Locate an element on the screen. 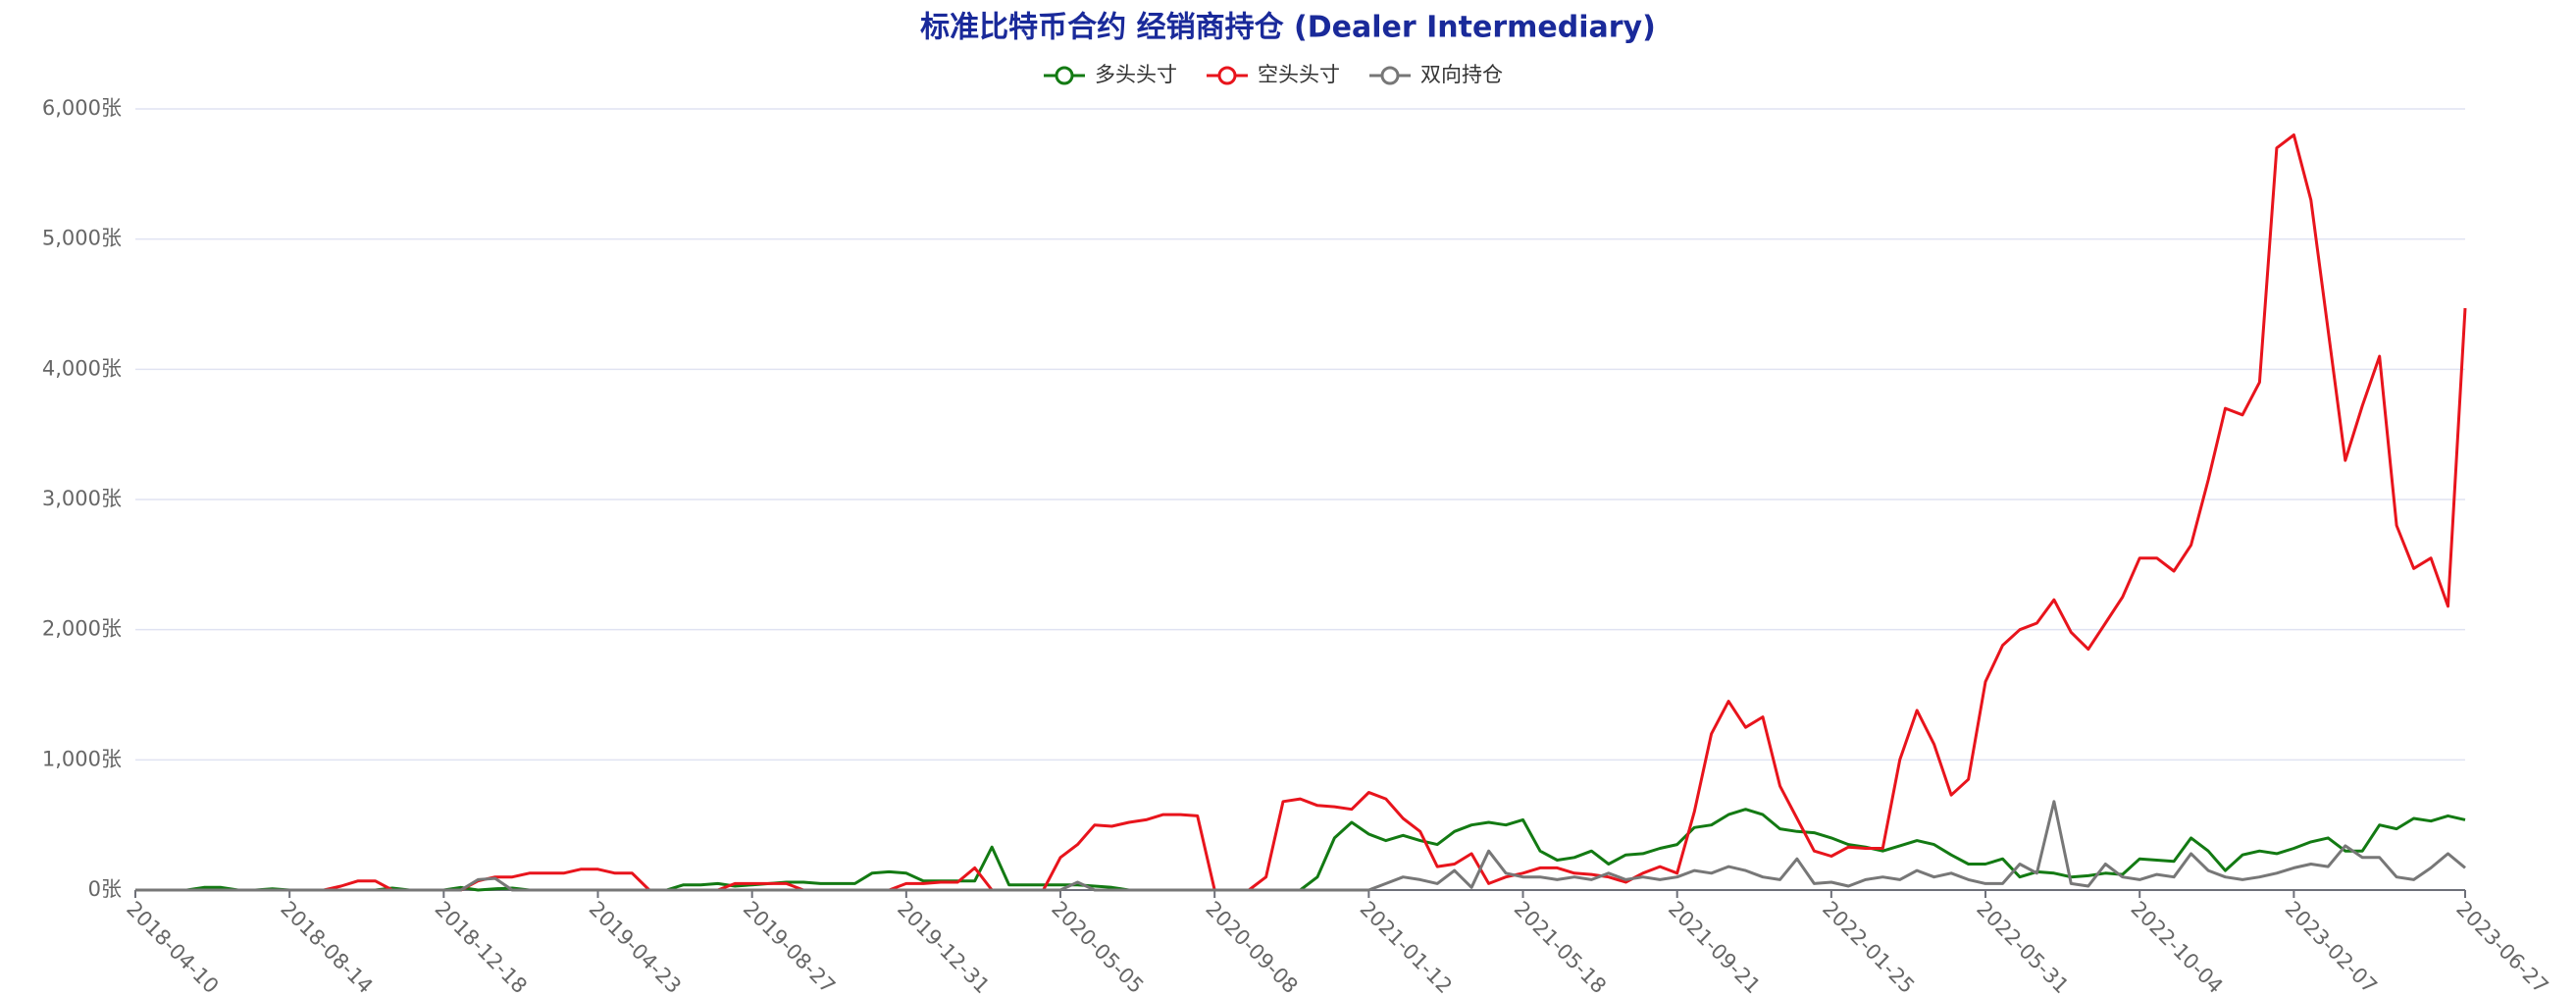 The width and height of the screenshot is (2576, 998). x-tick-label: 2019-04-23 is located at coordinates (635, 947).